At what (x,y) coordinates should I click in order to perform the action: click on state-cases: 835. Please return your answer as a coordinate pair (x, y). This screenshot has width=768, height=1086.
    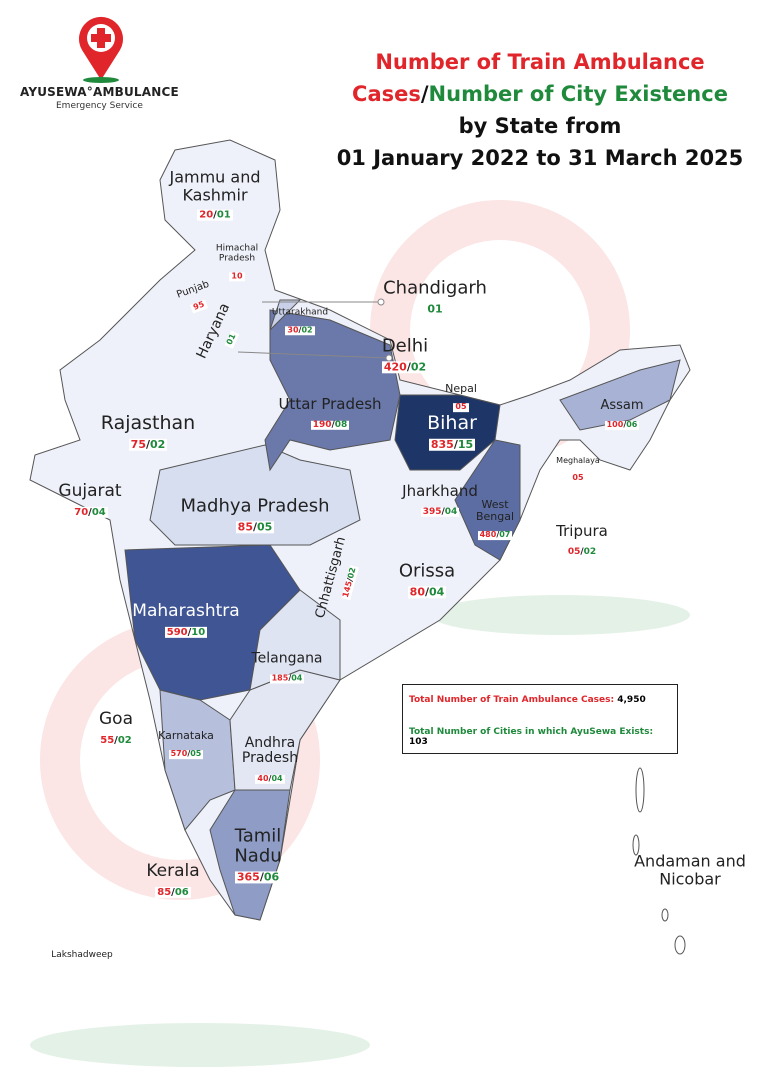
    Looking at the image, I should click on (442, 444).